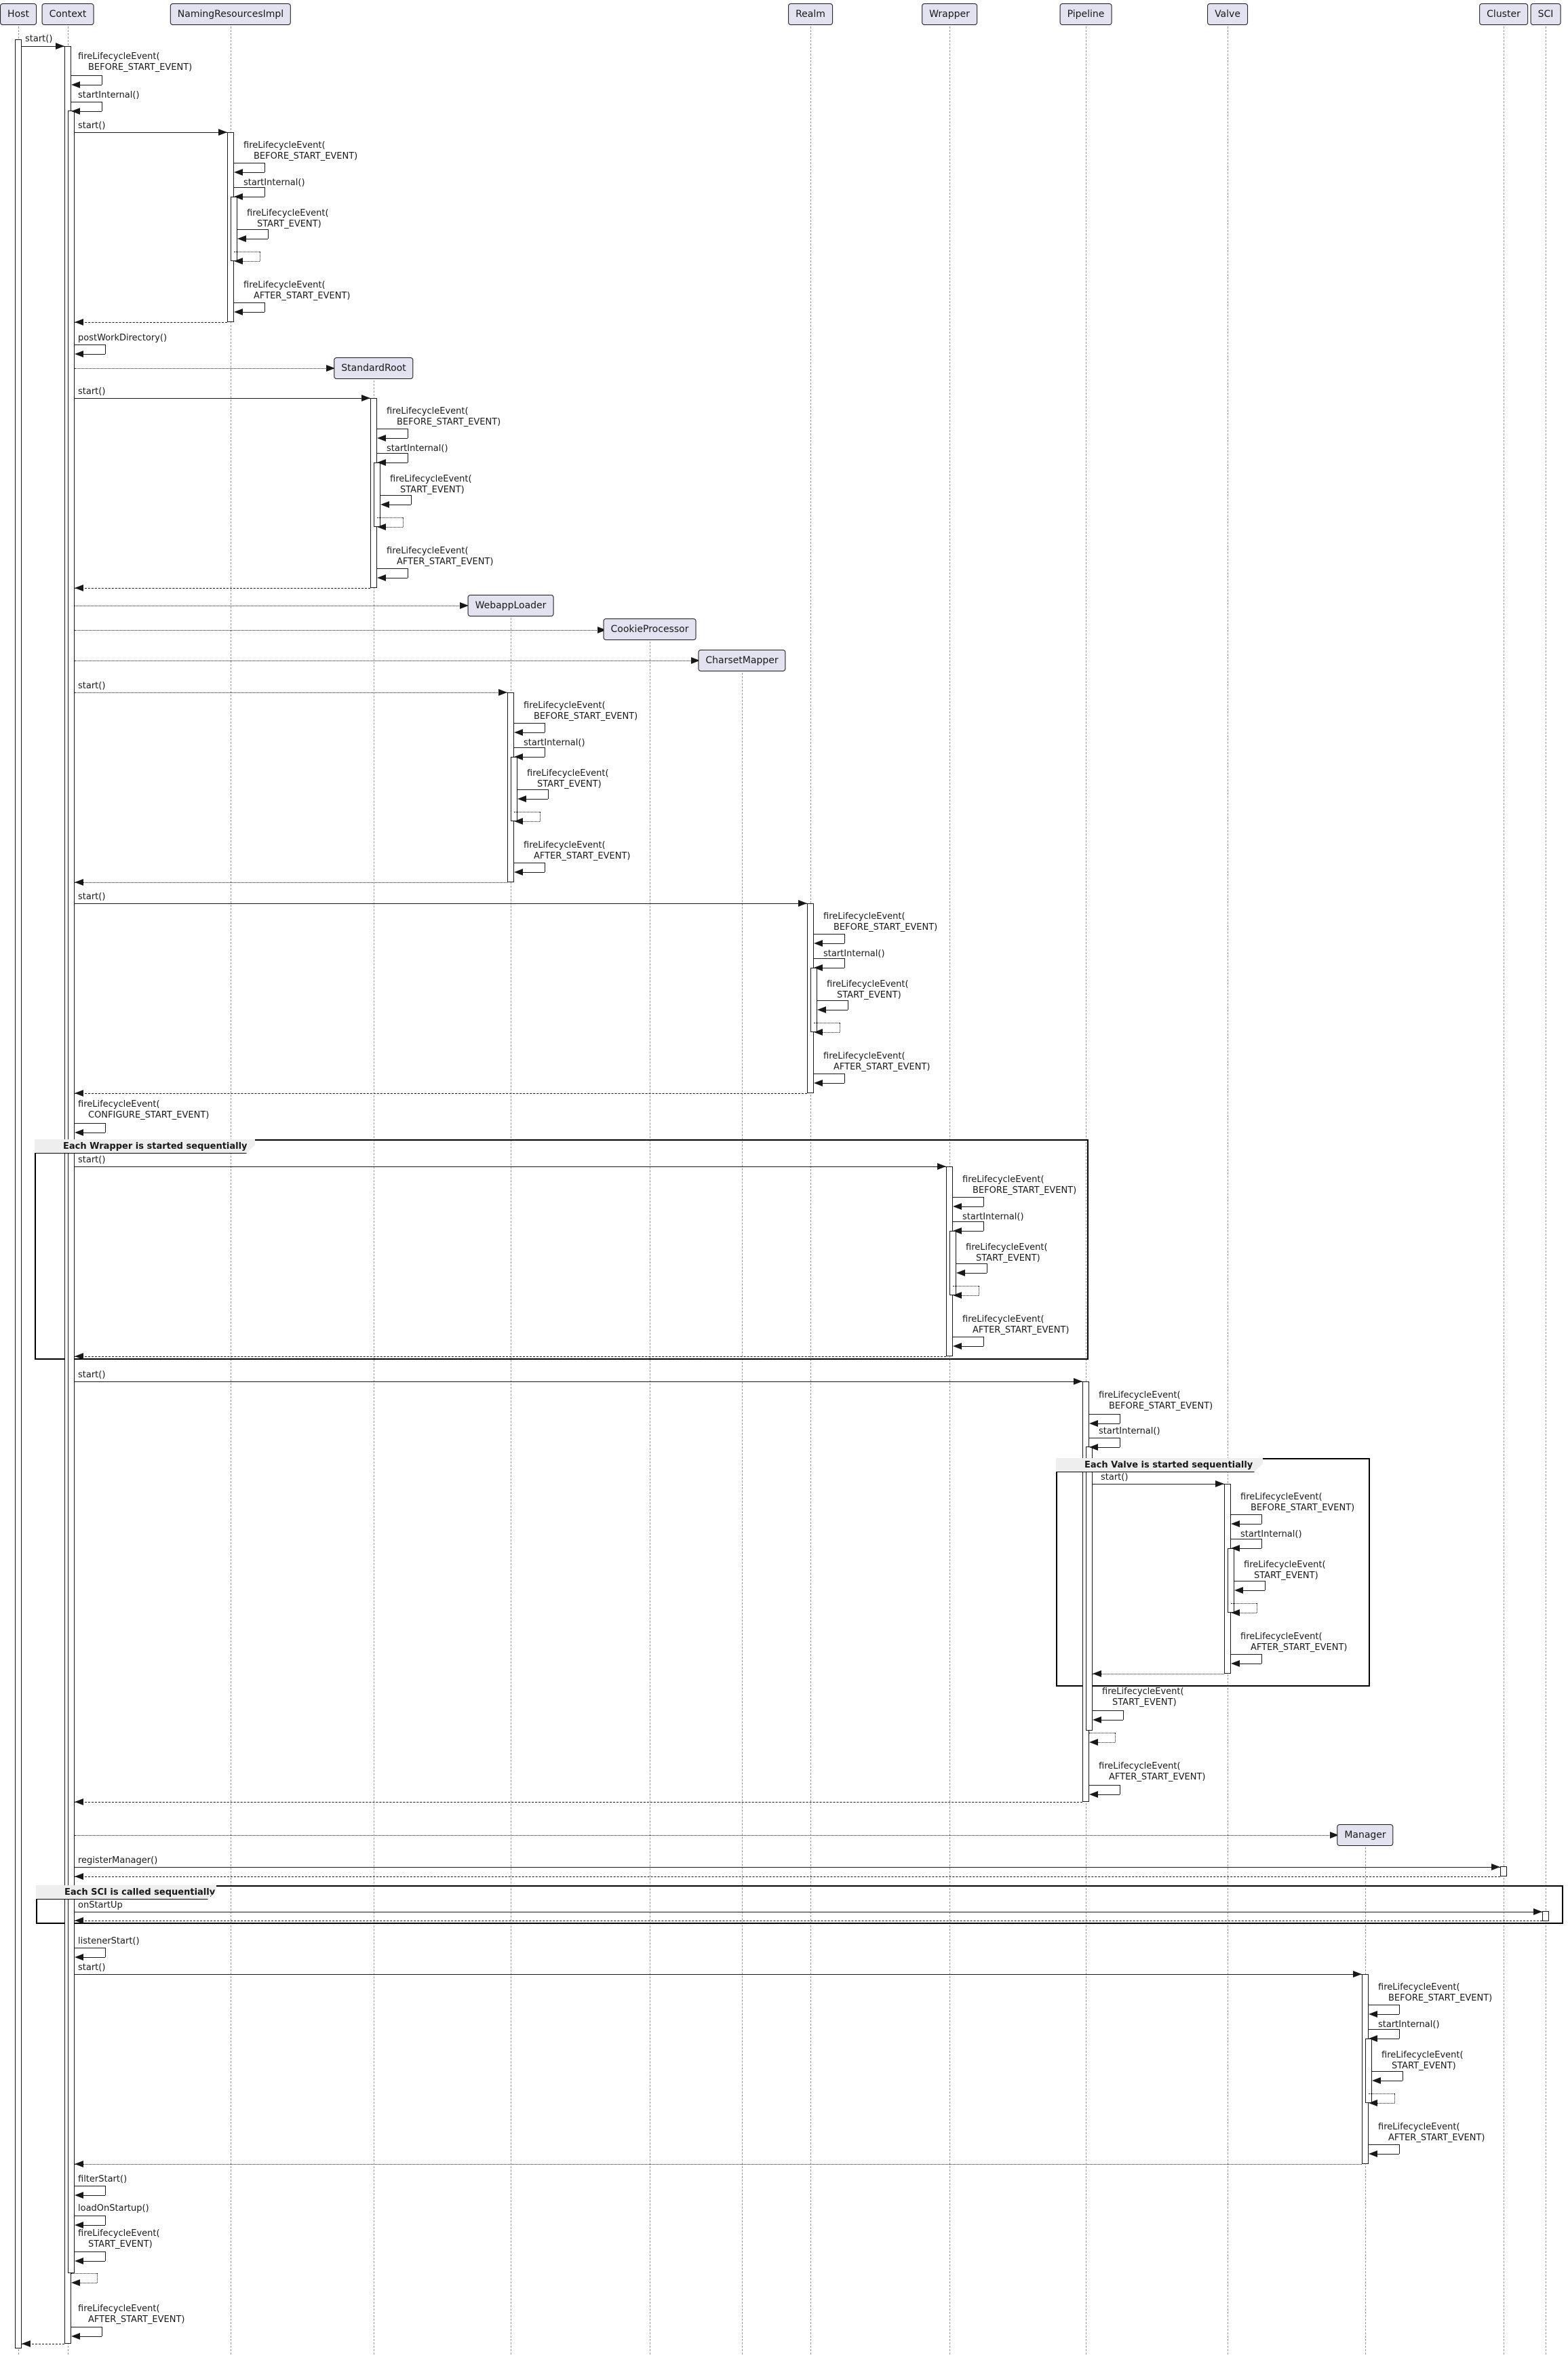 This screenshot has width=1568, height=2360. What do you see at coordinates (1503, 14) in the screenshot?
I see `participant-cluster: Cluster` at bounding box center [1503, 14].